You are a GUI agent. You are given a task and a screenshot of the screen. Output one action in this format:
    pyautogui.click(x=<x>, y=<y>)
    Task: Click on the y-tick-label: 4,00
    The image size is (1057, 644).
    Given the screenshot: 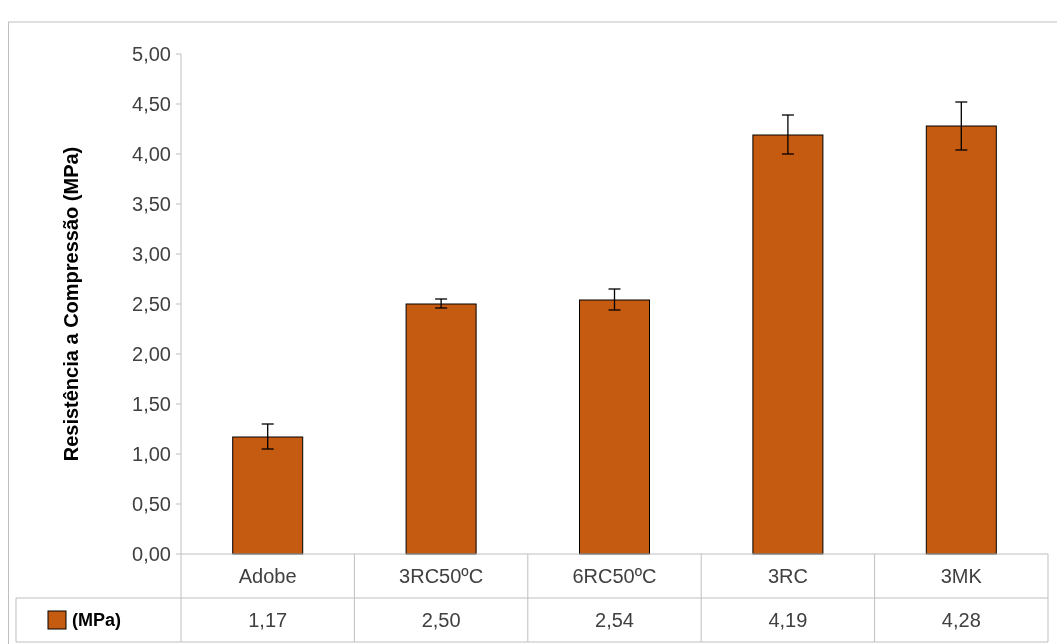 What is the action you would take?
    pyautogui.click(x=151, y=154)
    